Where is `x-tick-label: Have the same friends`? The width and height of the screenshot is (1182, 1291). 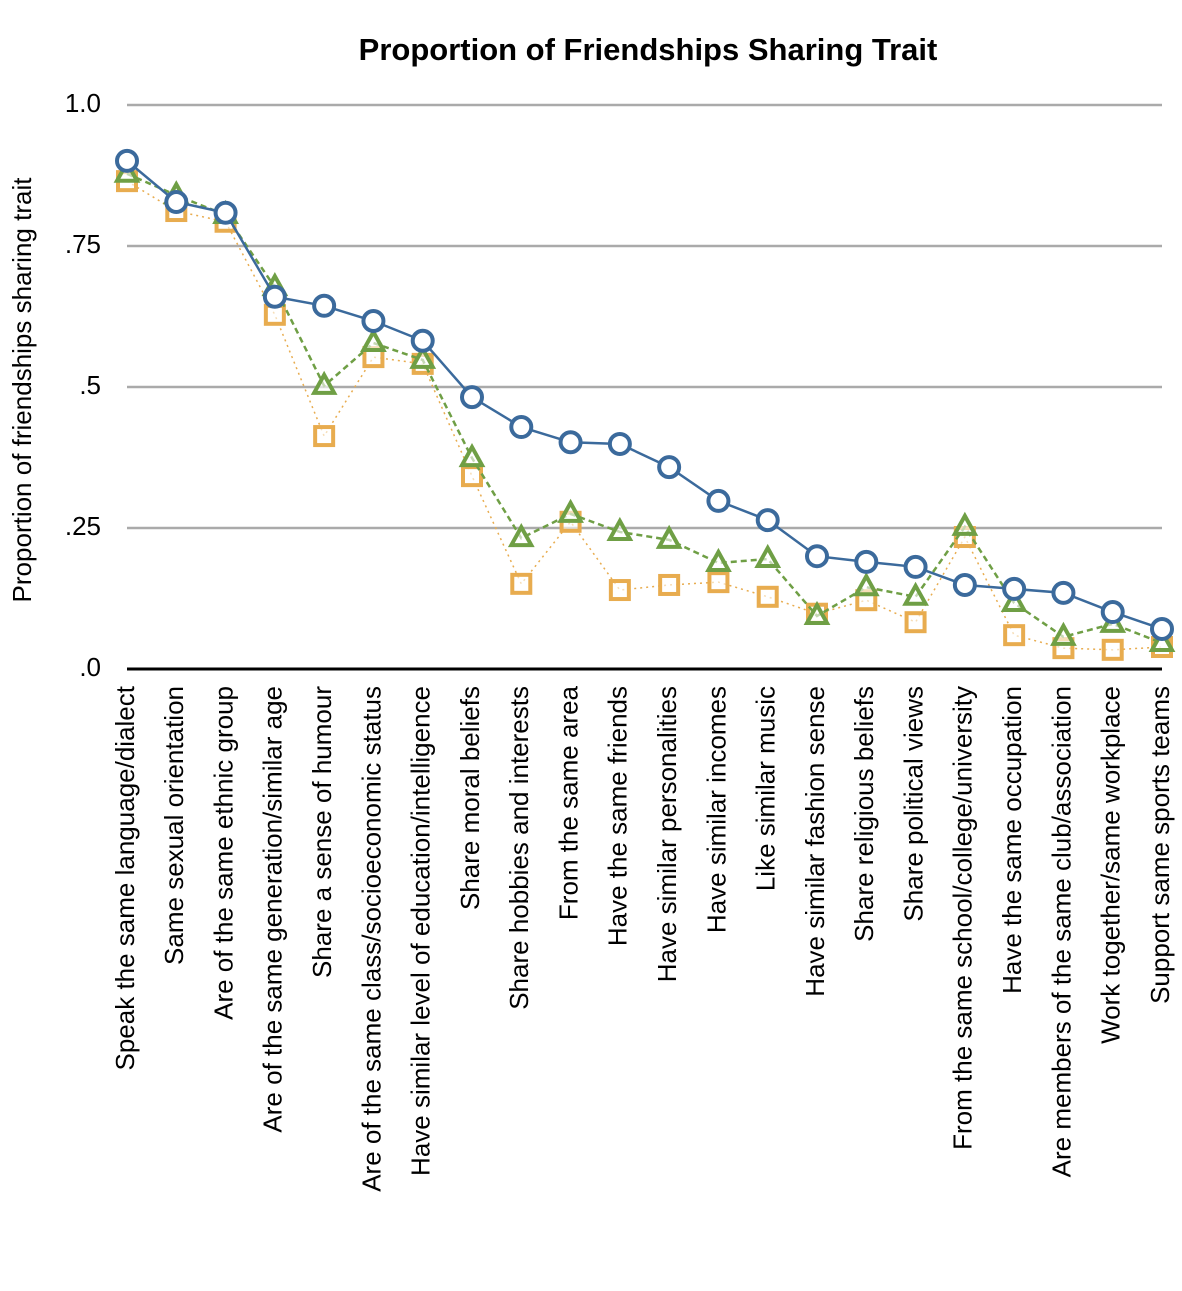
x-tick-label: Have the same friends is located at coordinates (618, 816).